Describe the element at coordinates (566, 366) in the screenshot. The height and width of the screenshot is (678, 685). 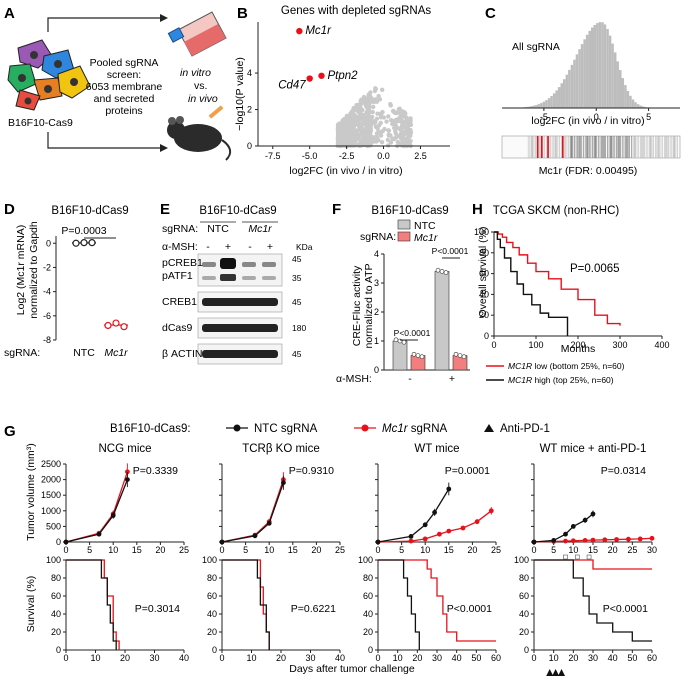
I see `h-legend-low: MC1R low (bottom 25%, n=60)` at that location.